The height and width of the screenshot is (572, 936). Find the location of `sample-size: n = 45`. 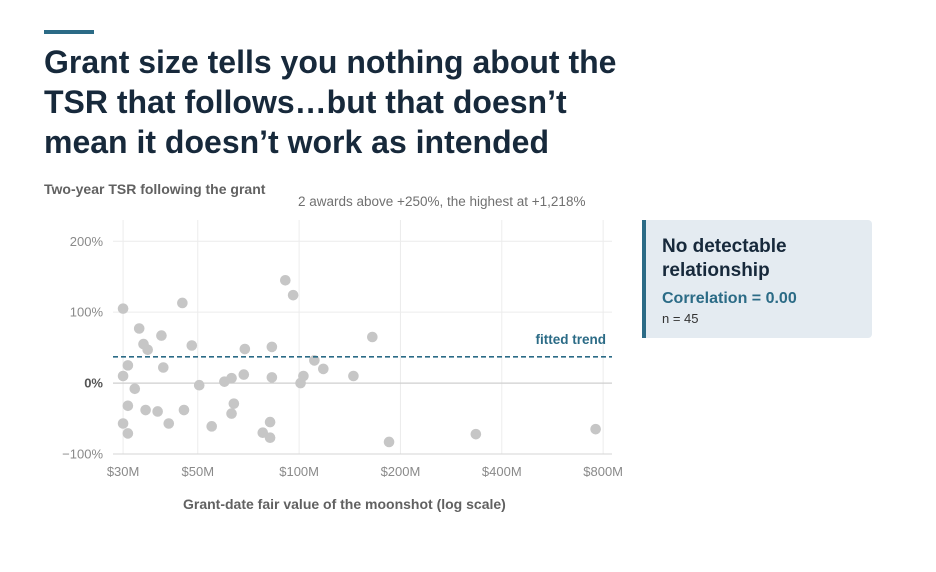

sample-size: n = 45 is located at coordinates (680, 318).